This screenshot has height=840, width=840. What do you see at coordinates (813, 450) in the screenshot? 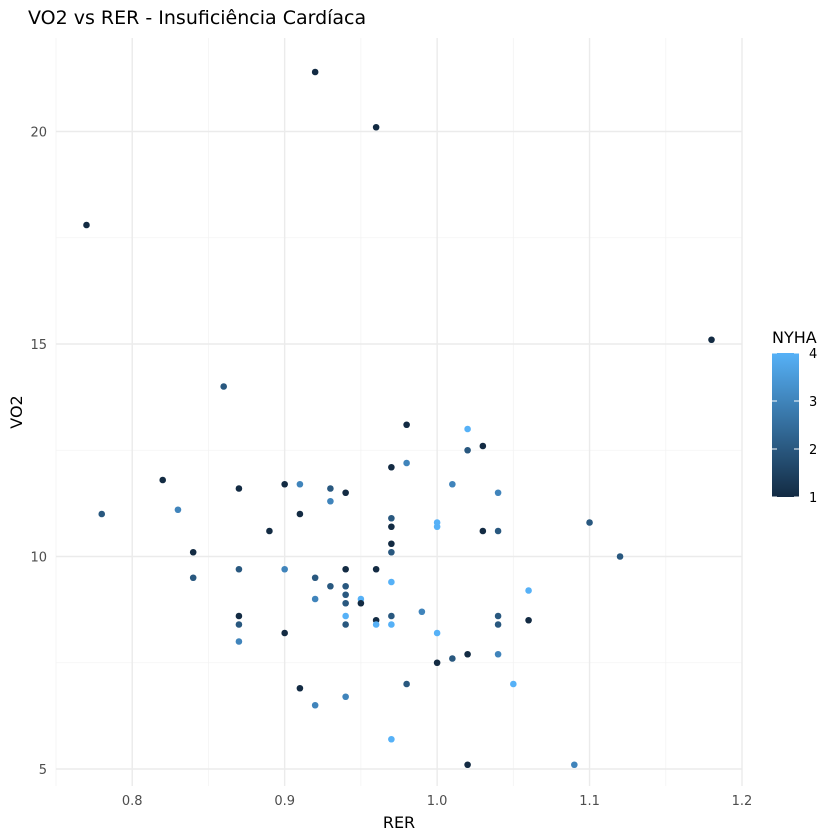
I see `legend-tick-label: 2` at bounding box center [813, 450].